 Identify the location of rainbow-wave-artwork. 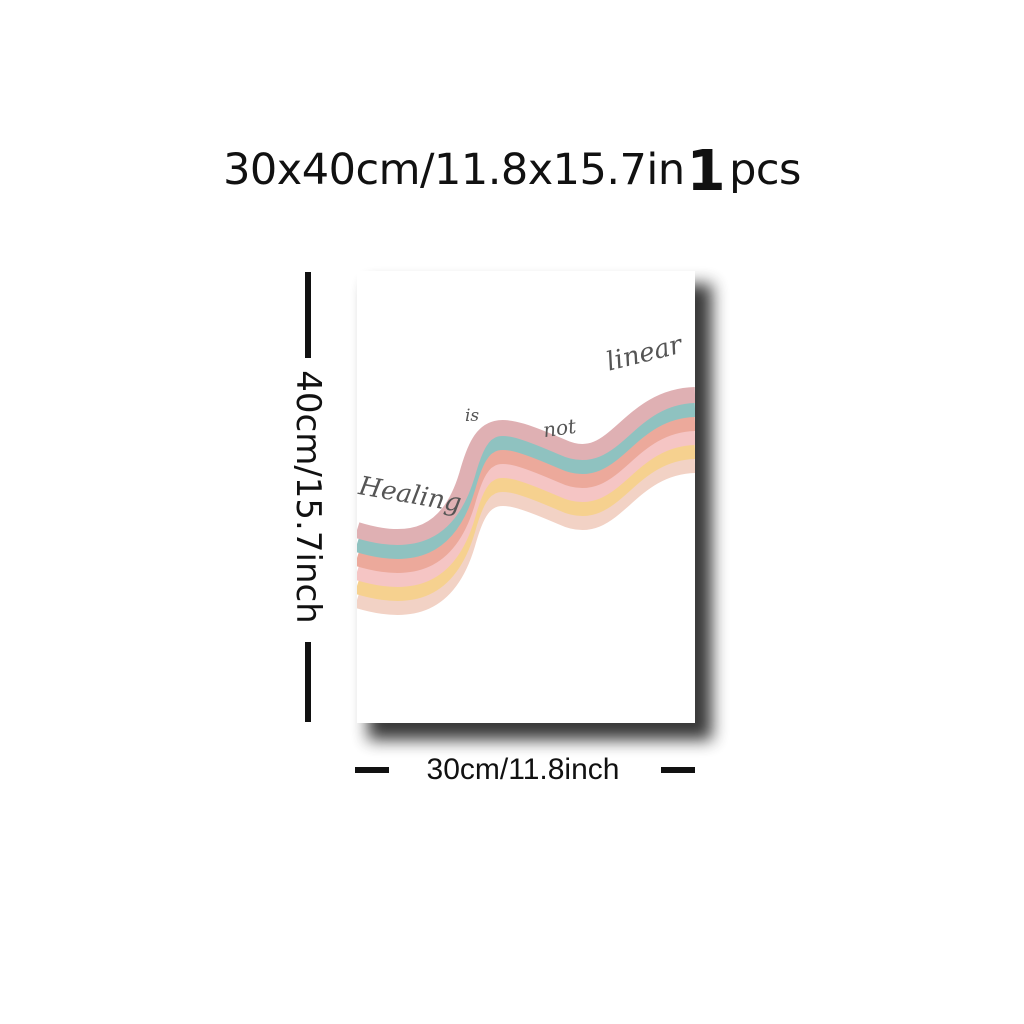
(526, 501).